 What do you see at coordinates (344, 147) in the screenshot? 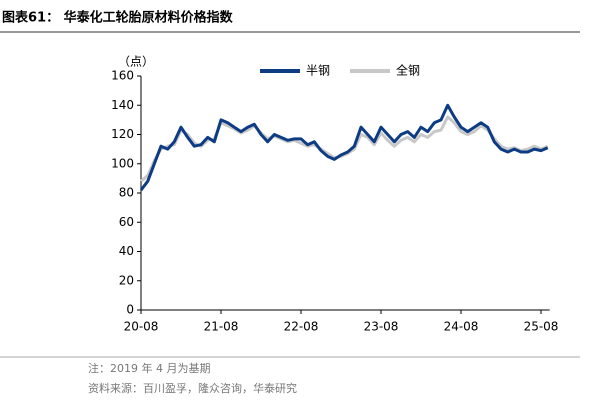
I see `series-line` at bounding box center [344, 147].